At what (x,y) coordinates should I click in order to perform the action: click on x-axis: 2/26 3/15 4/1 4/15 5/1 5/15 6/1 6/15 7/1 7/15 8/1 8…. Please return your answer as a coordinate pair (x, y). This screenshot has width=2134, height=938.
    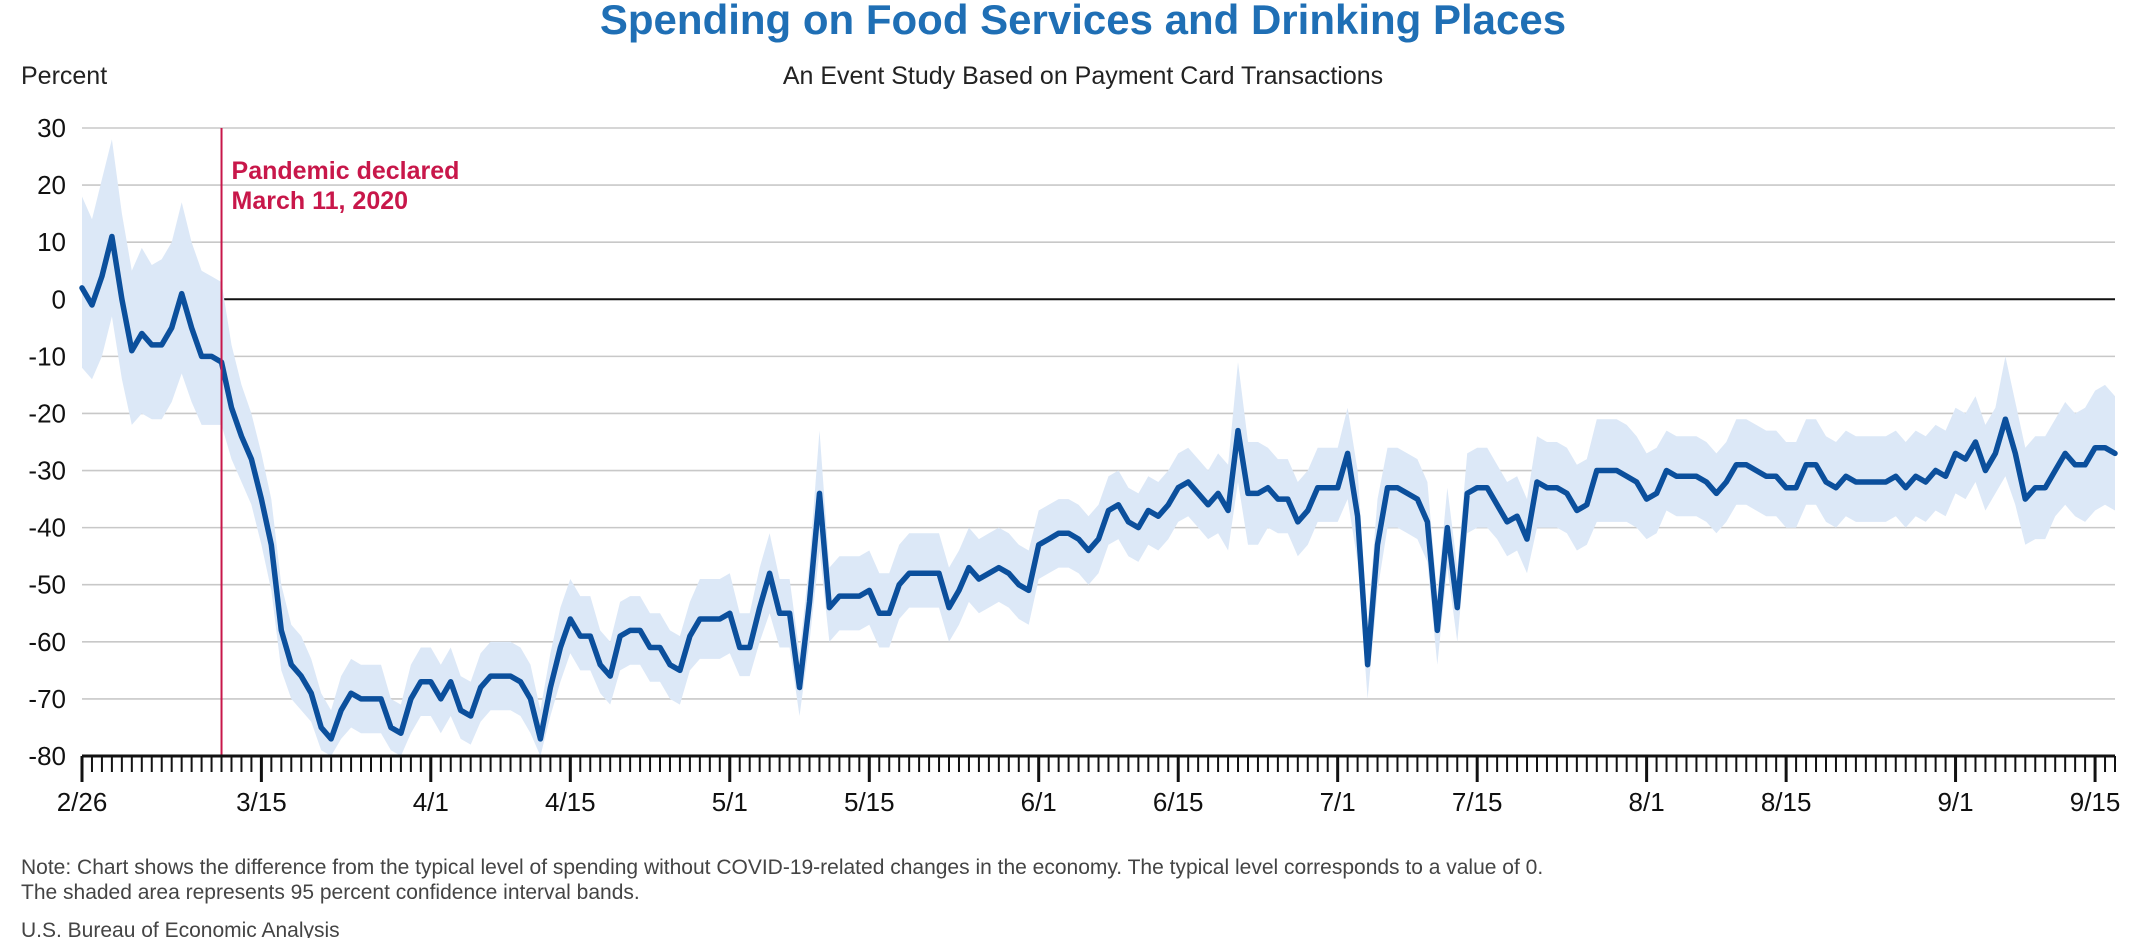
    Looking at the image, I should click on (1089, 785).